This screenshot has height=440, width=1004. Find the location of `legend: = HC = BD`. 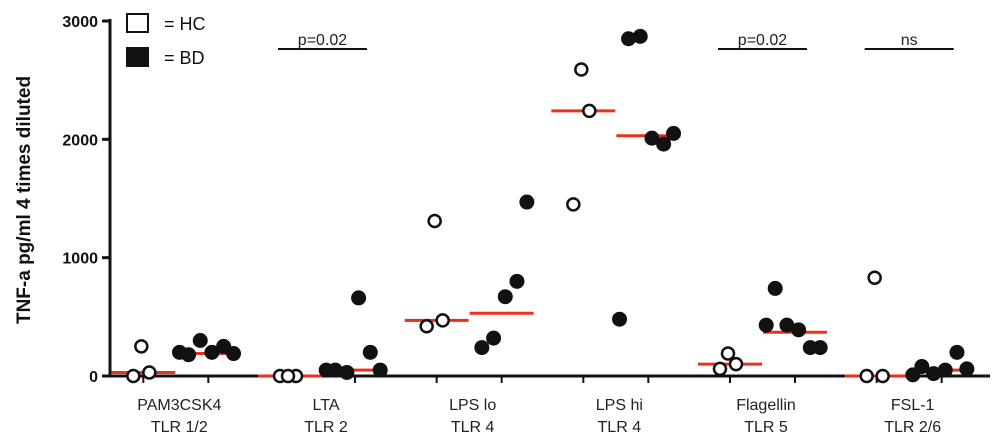

legend: = HC = BD is located at coordinates (166, 40).